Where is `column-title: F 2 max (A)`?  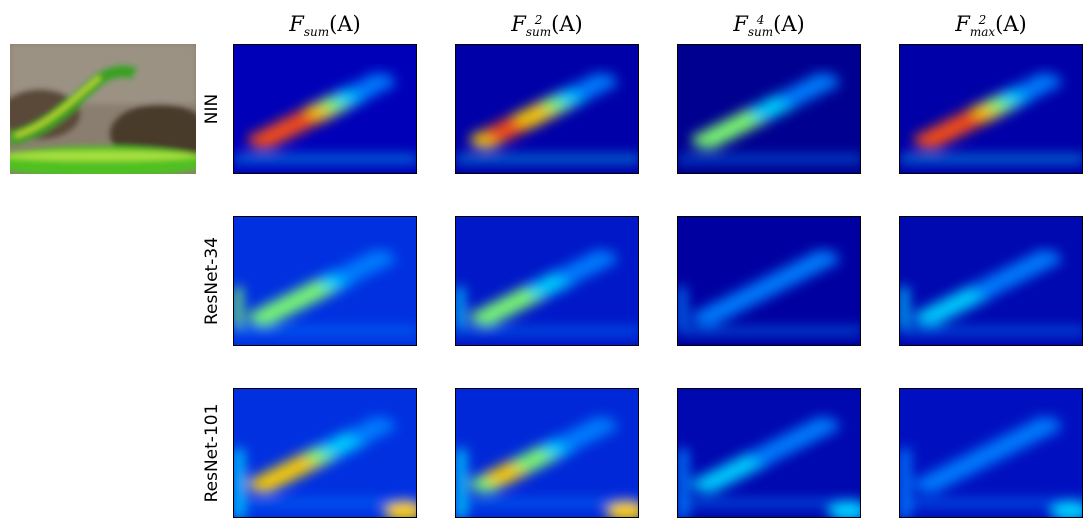 column-title: F 2 max (A) is located at coordinates (991, 25).